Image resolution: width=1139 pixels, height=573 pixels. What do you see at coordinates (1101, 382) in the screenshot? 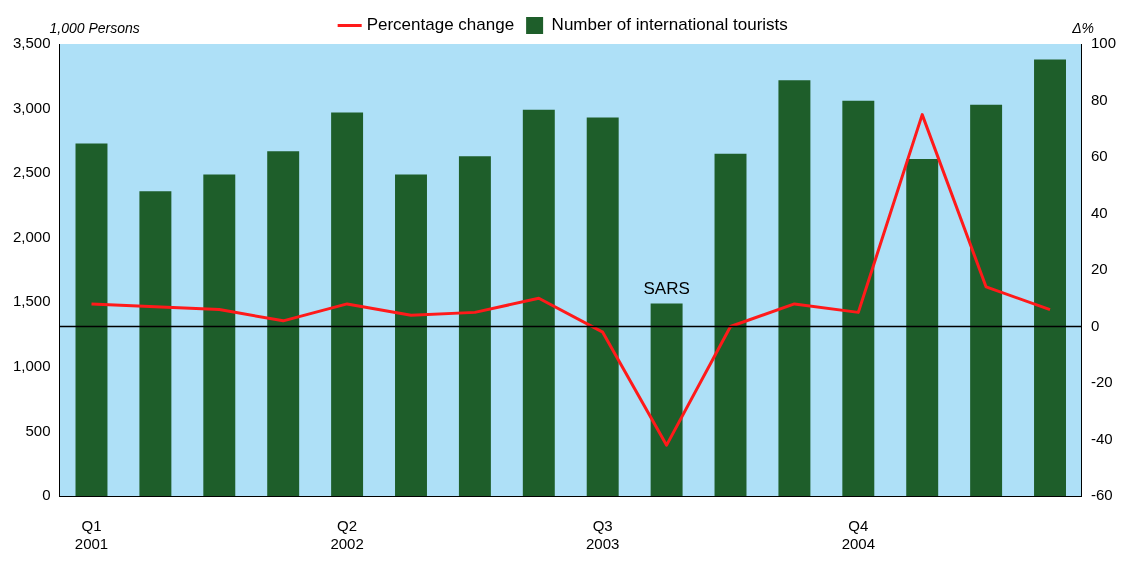
I see `y2-tick-label: -20` at bounding box center [1101, 382].